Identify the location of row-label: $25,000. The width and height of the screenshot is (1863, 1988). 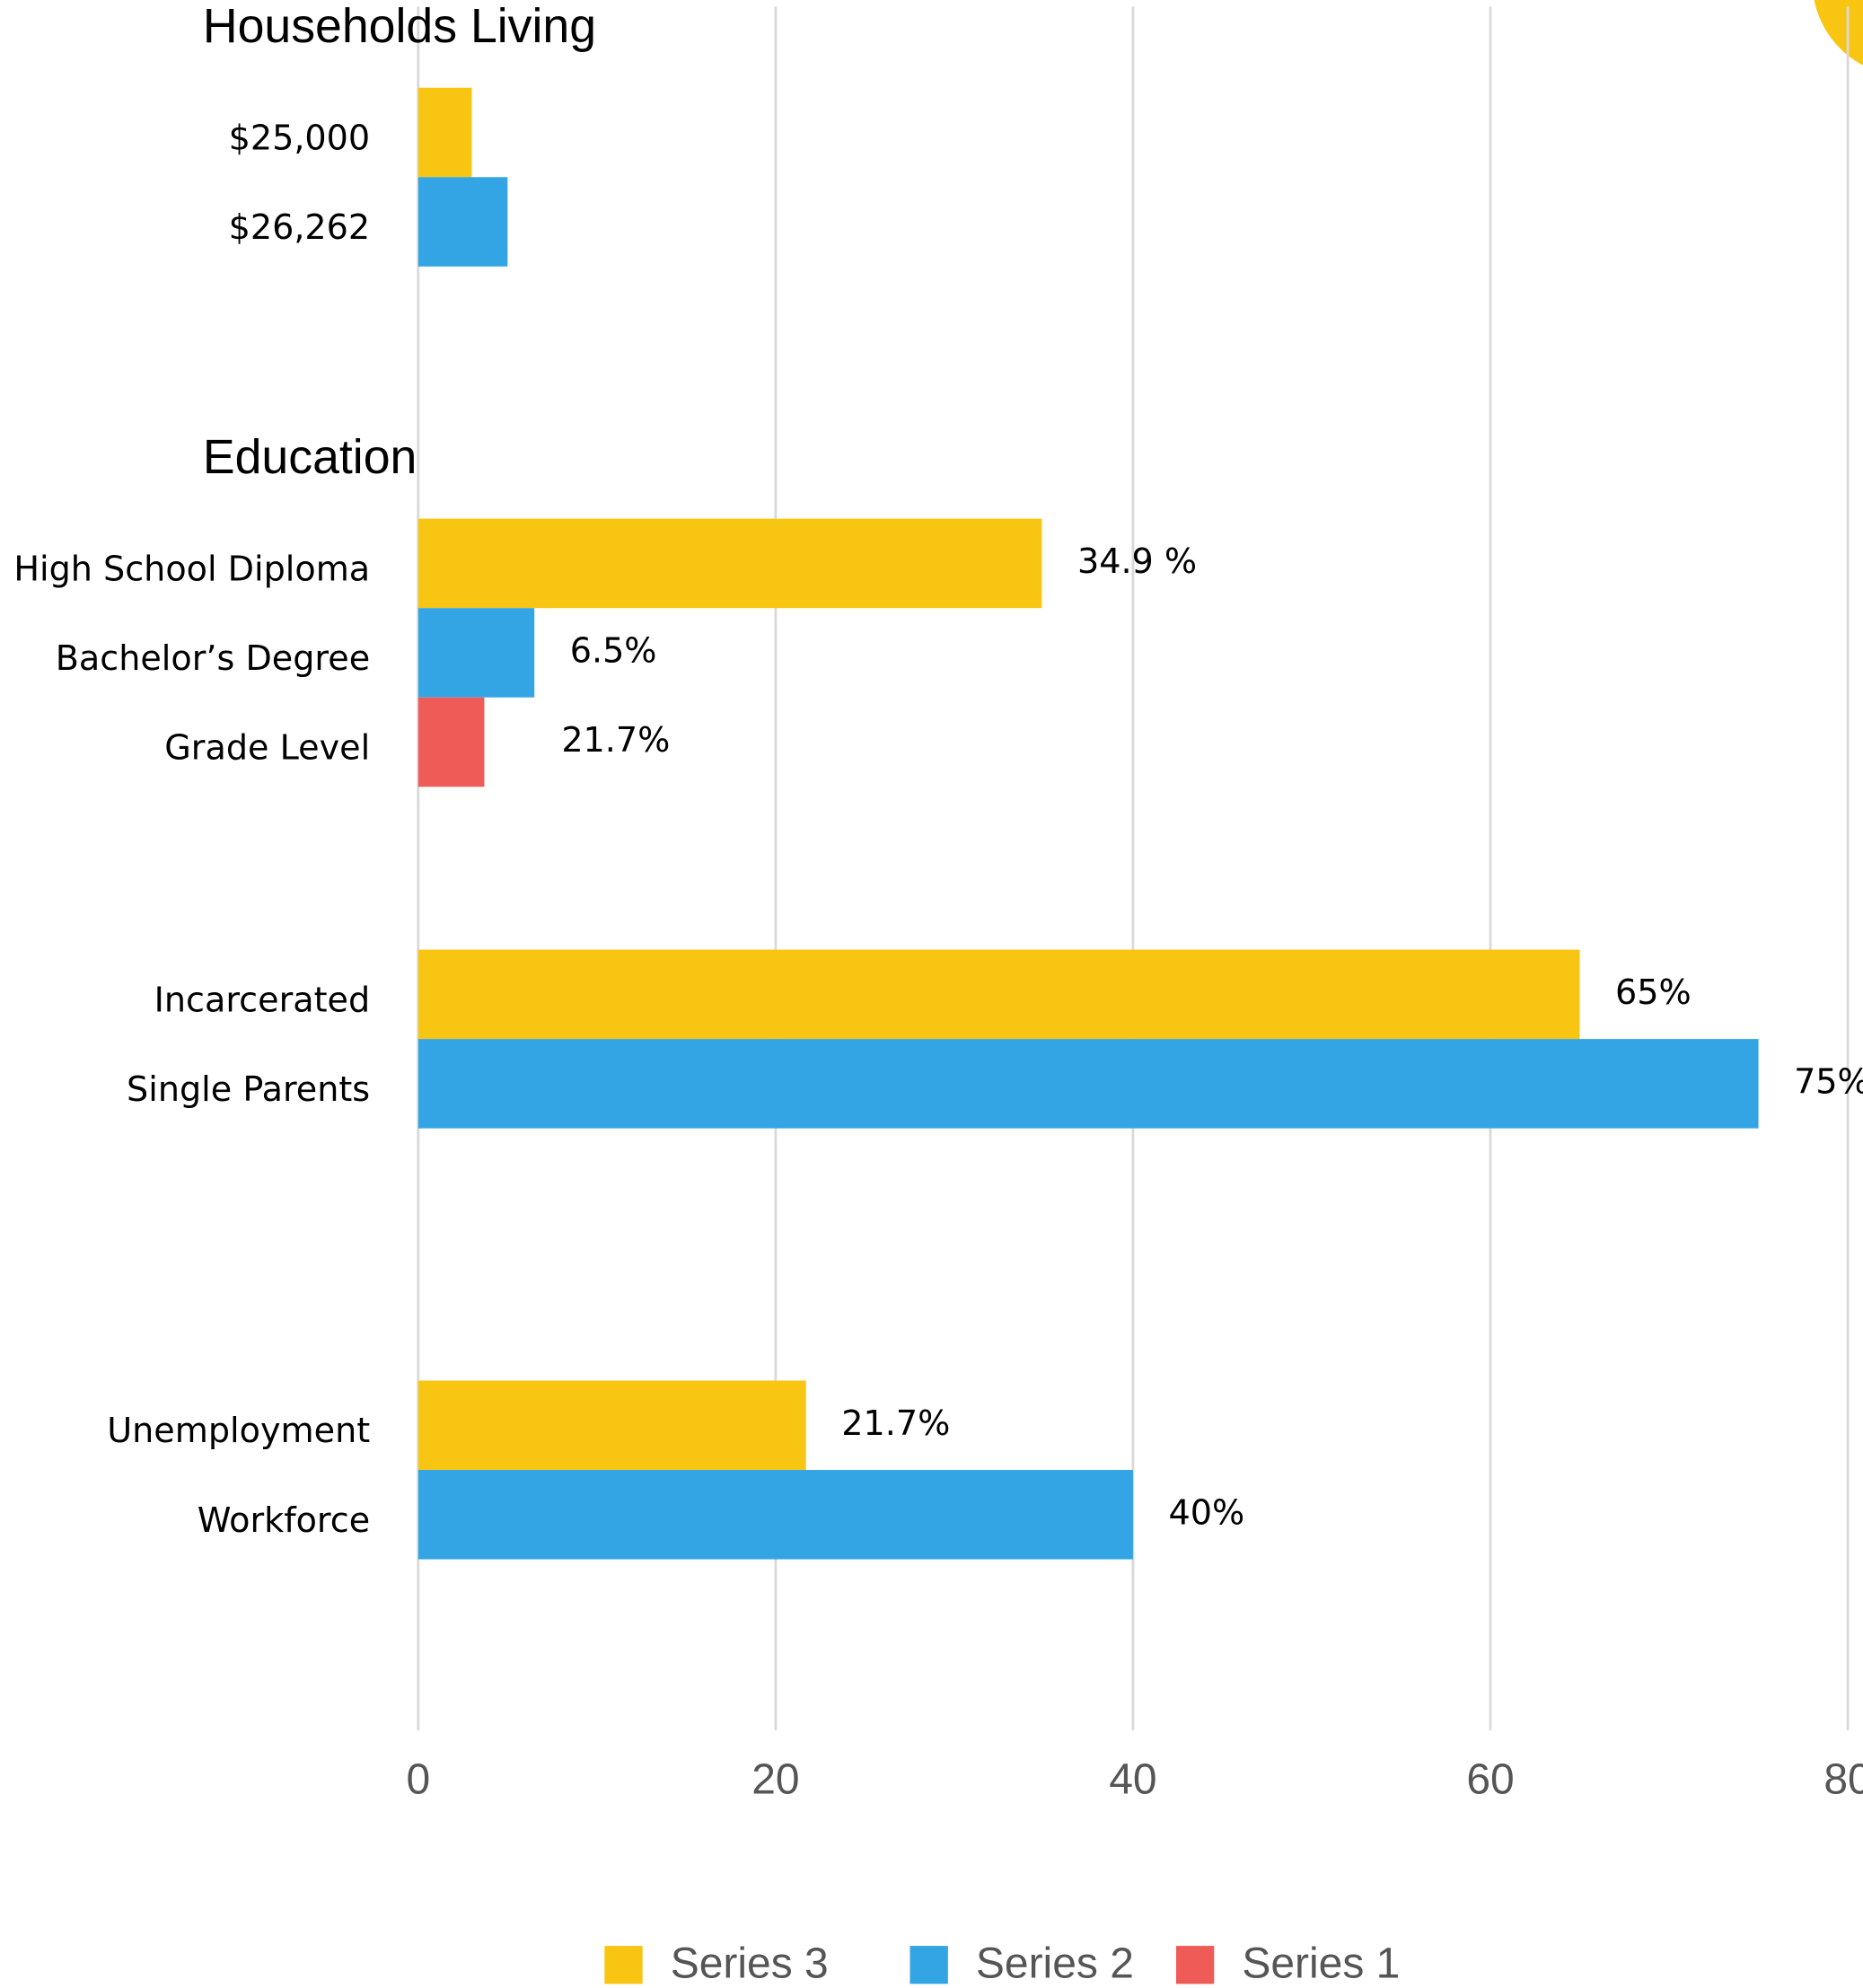
(300, 137).